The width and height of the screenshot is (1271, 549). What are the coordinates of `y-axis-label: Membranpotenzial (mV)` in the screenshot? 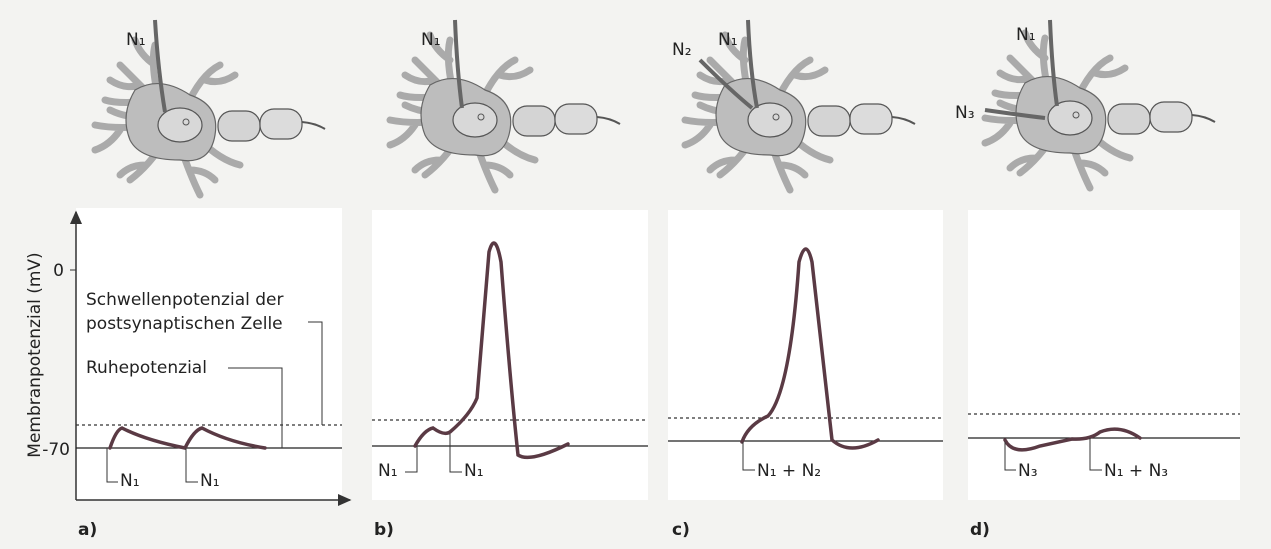 It's located at (35, 354).